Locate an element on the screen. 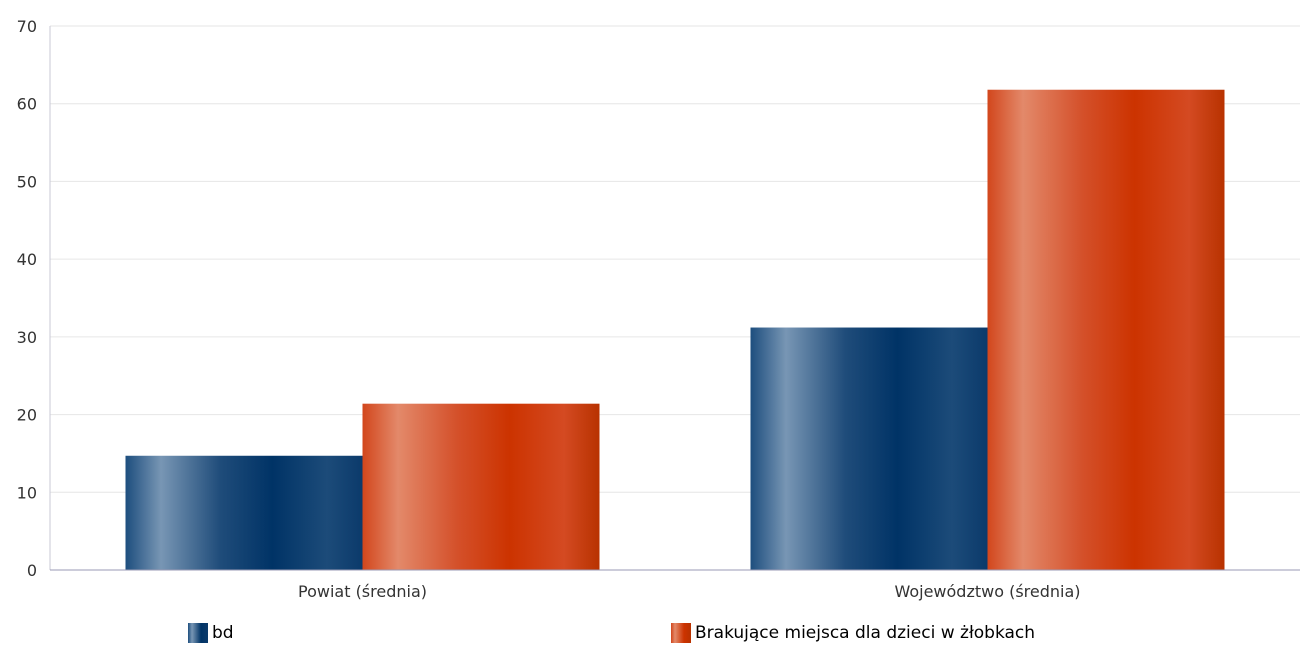 Image resolution: width=1310 pixels, height=649 pixels. legend-label-series-1: bd is located at coordinates (223, 633).